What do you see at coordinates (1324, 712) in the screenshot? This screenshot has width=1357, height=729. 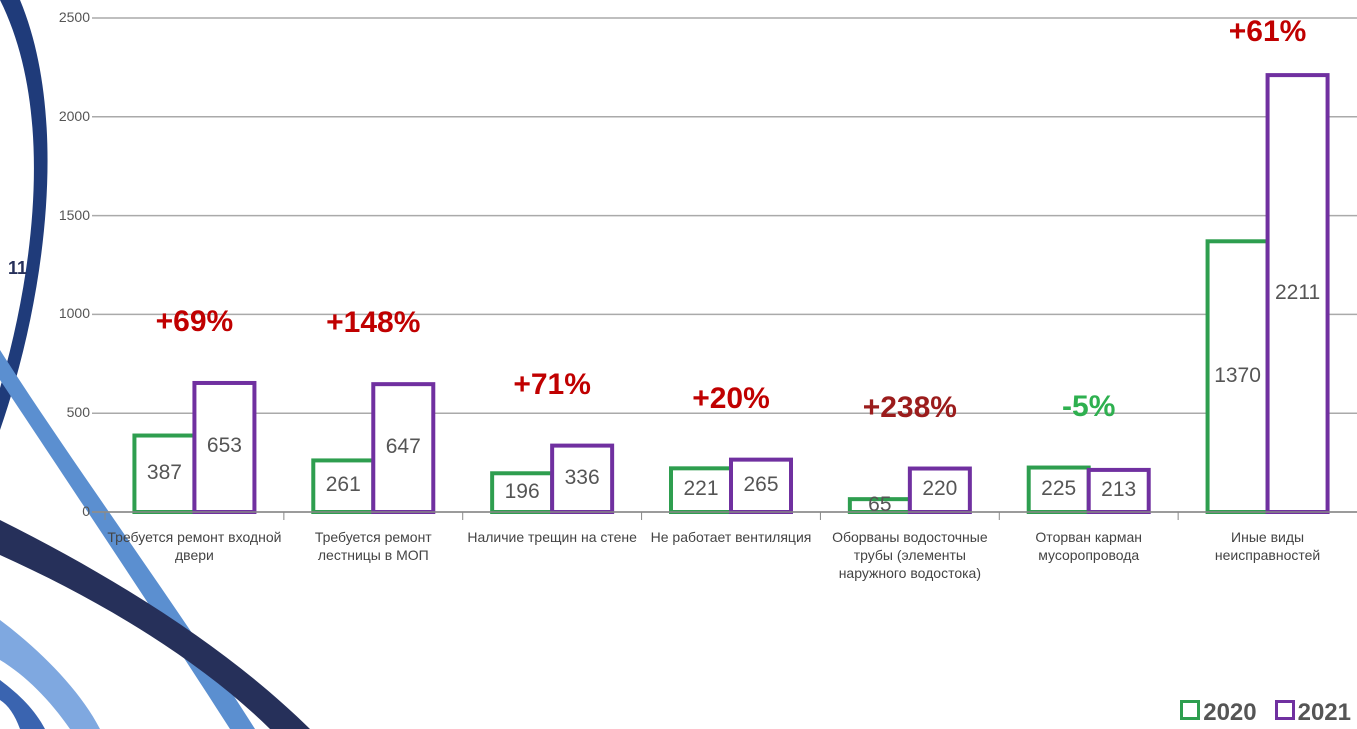 I see `legend-label: 2021` at bounding box center [1324, 712].